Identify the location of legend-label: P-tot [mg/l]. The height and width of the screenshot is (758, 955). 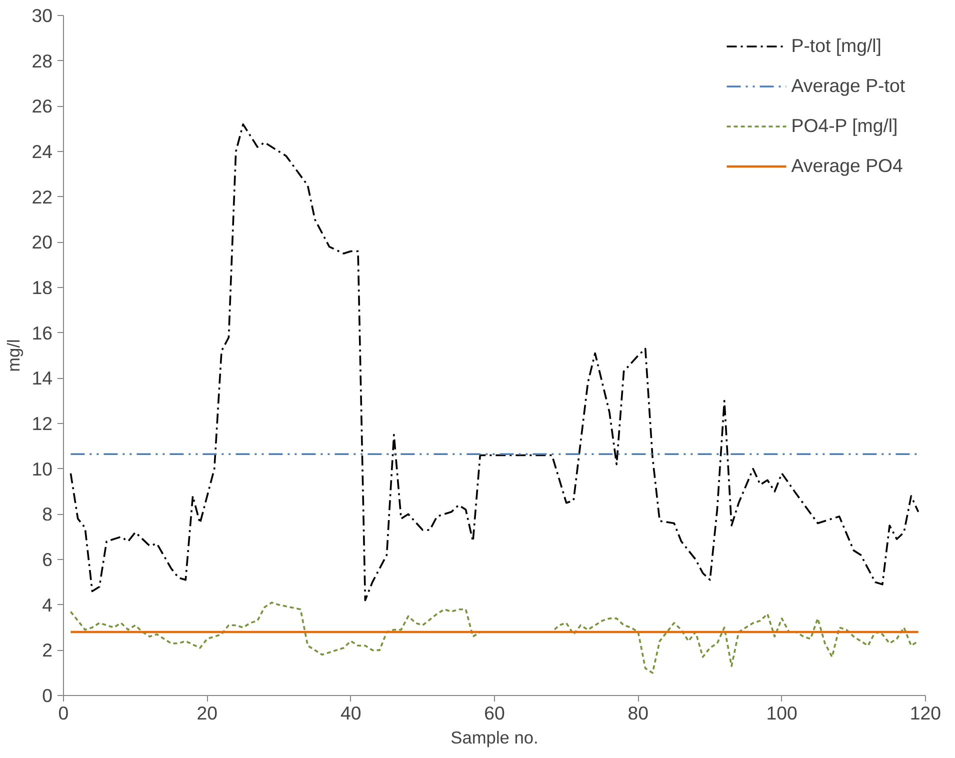
(836, 46).